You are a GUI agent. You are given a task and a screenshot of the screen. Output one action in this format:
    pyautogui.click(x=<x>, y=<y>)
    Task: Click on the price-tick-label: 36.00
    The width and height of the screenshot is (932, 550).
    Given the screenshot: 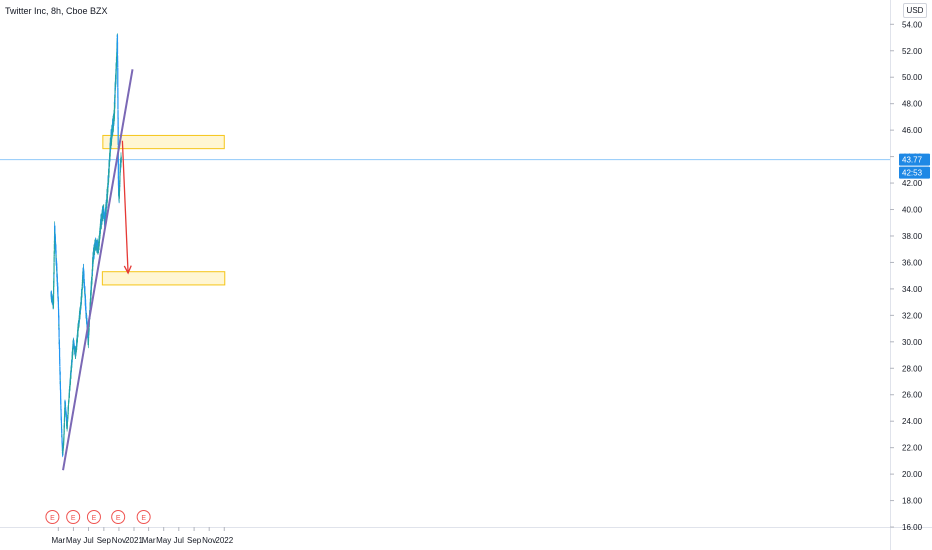 What is the action you would take?
    pyautogui.click(x=912, y=262)
    